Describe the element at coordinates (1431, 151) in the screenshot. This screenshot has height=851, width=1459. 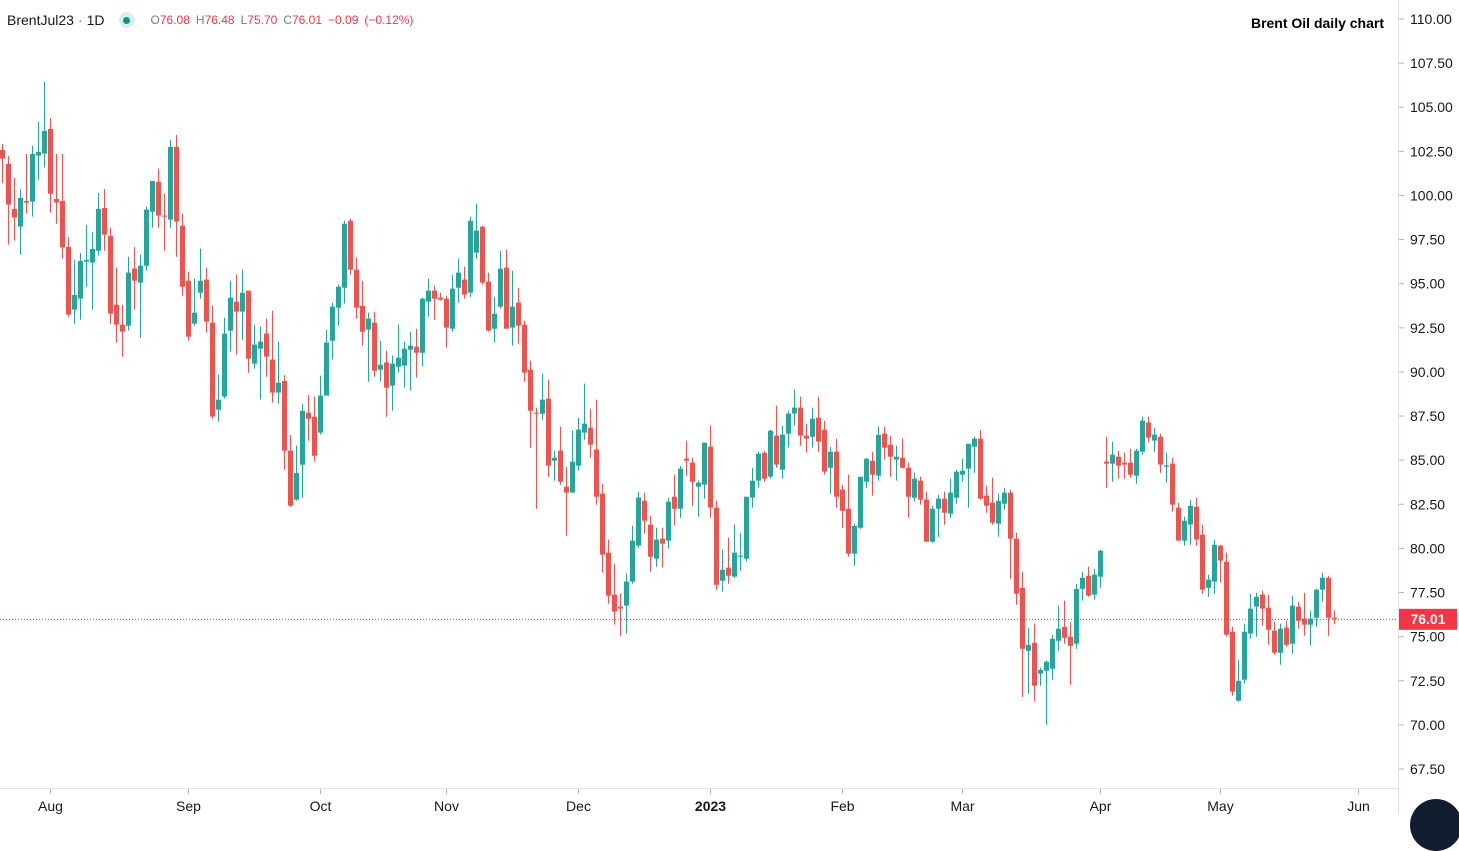
I see `price-tick-label: 102.50` at that location.